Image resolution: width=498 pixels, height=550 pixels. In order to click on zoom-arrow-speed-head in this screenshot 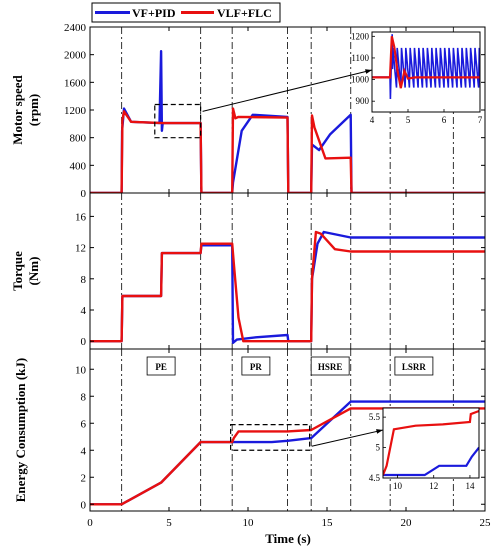, I will do `click(368, 71)`.